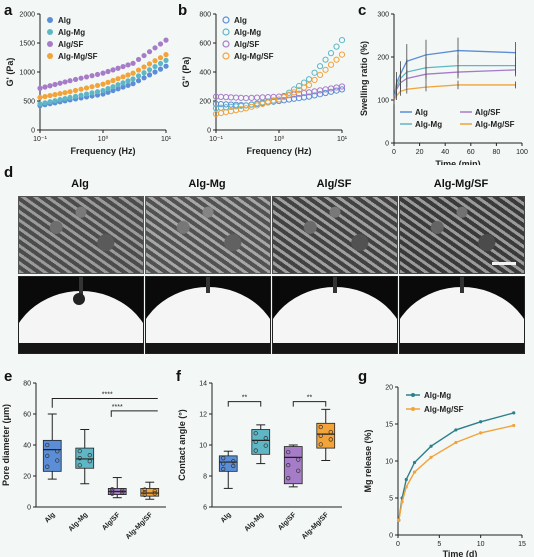 This screenshot has height=557, width=534. I want to click on x-axis-title: Time (min), so click(457, 162).